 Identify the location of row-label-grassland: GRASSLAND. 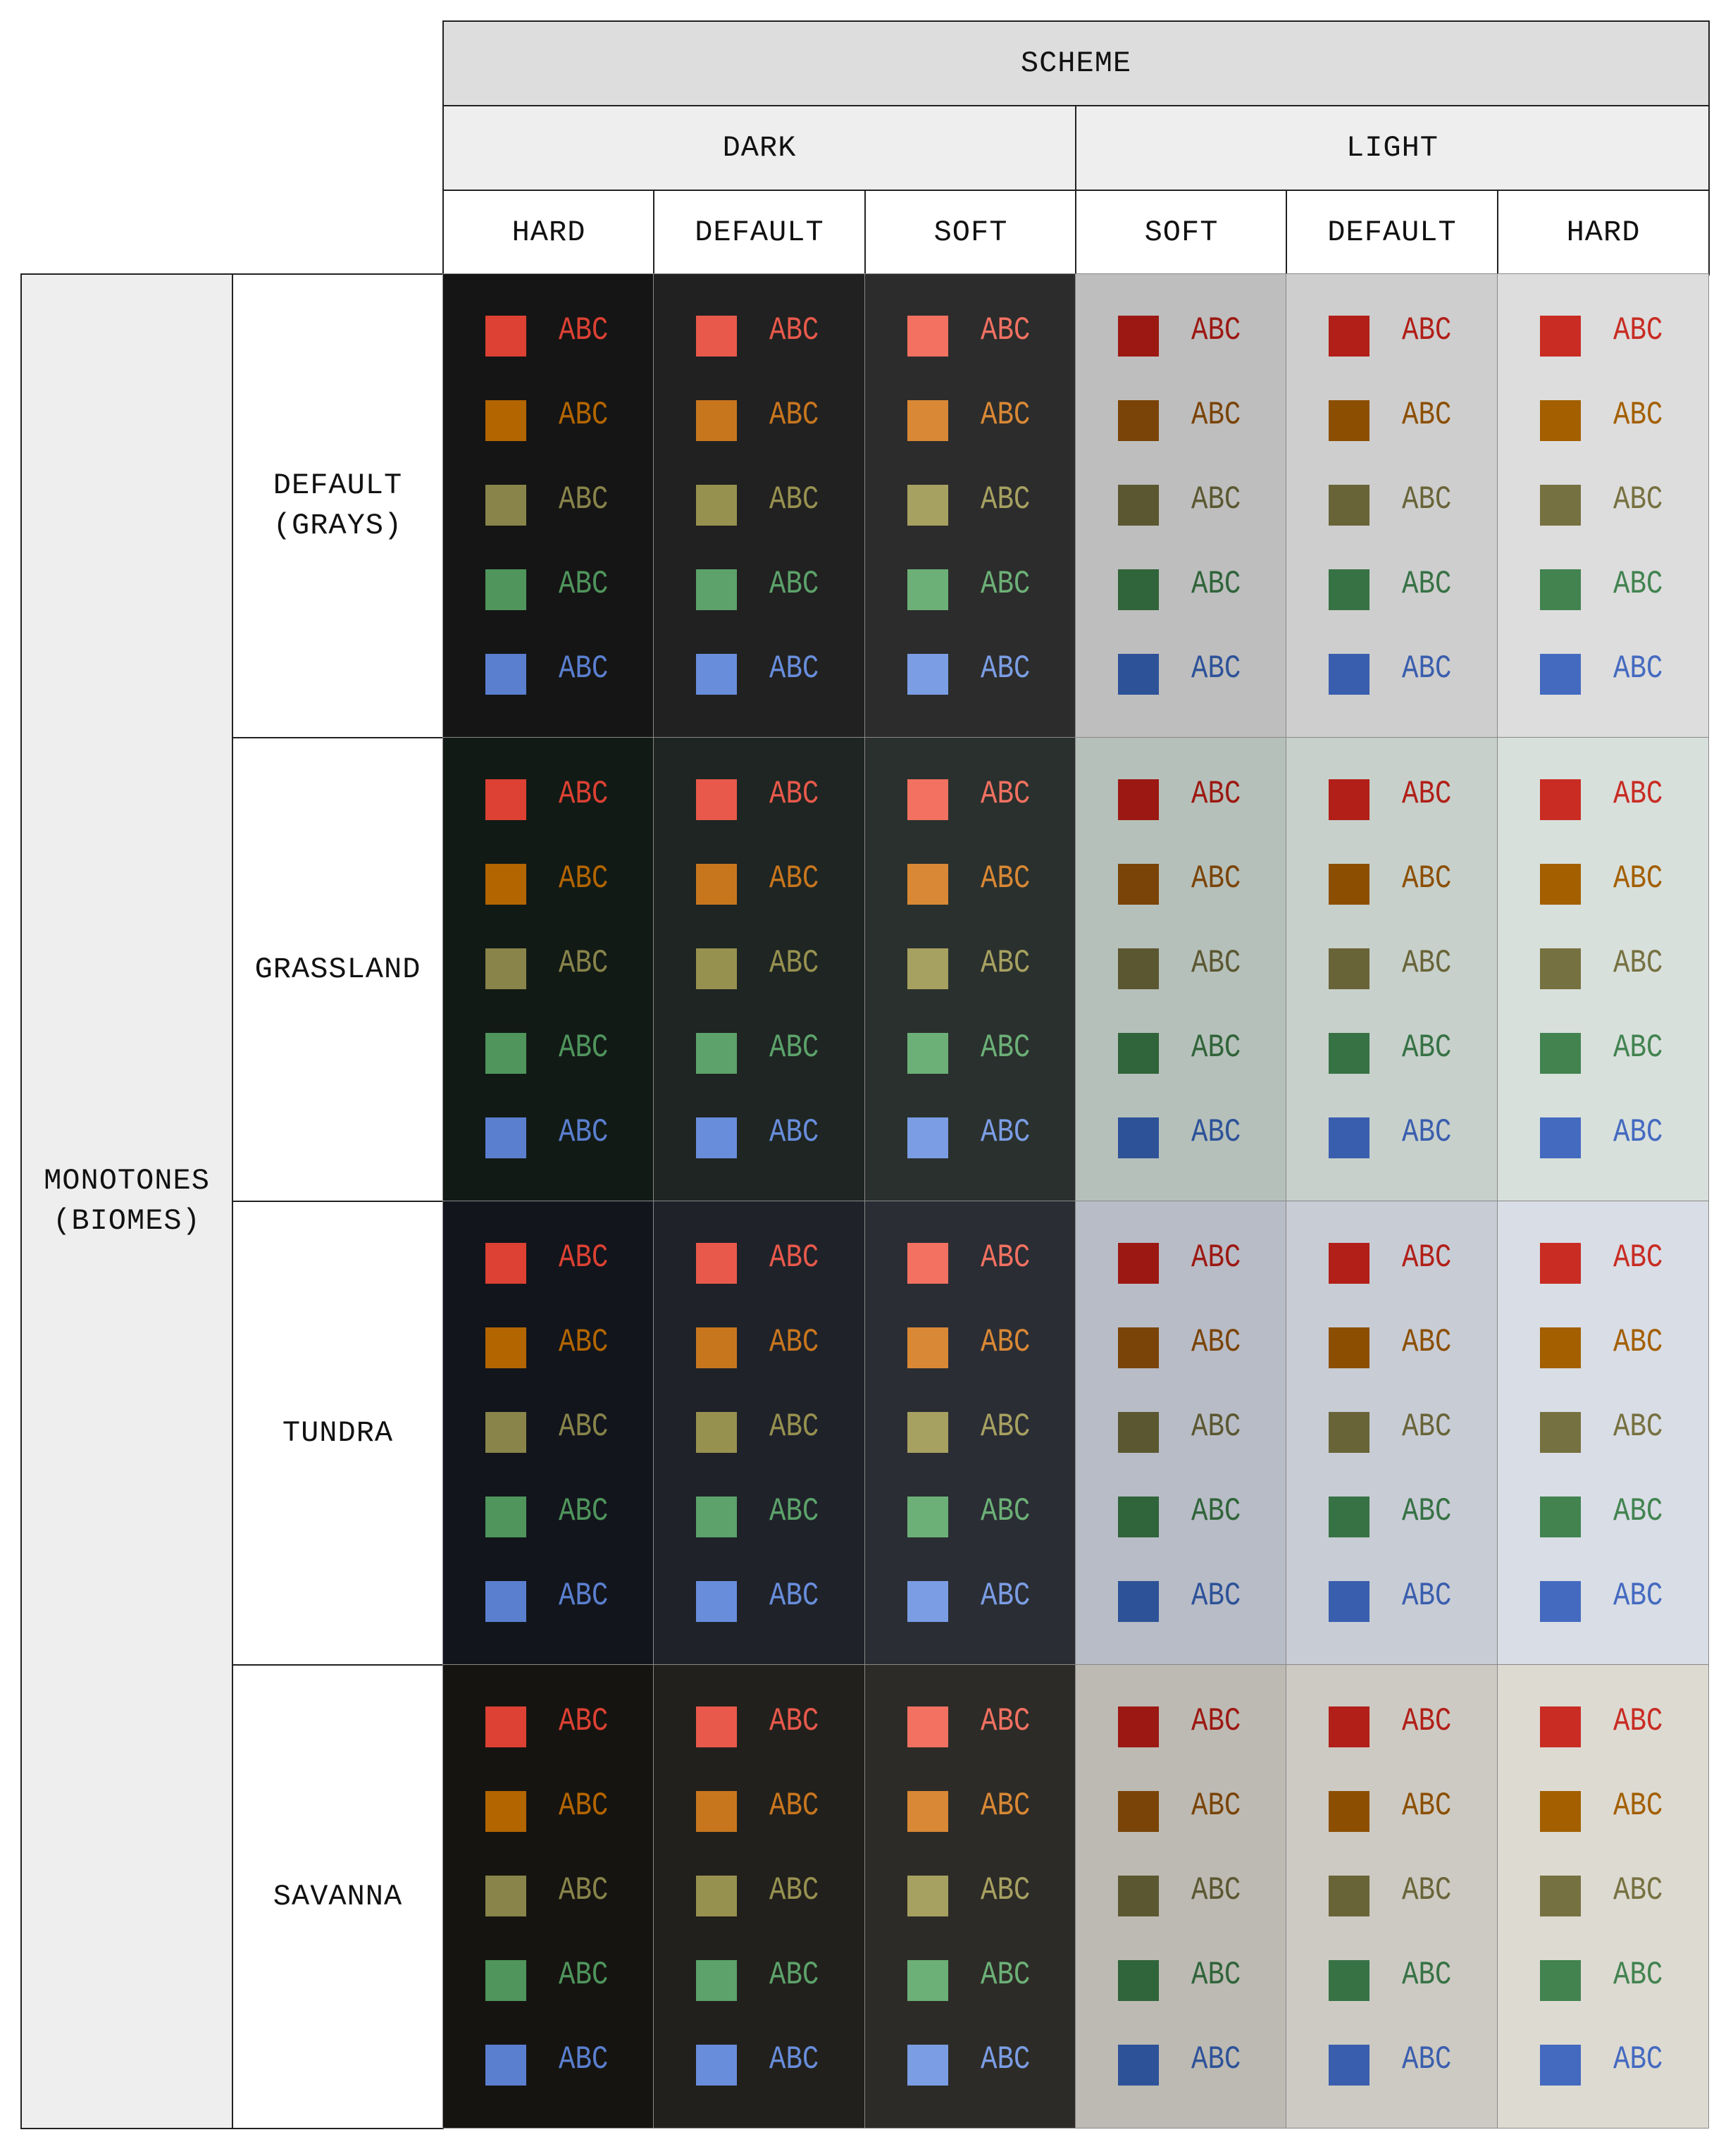
(338, 970).